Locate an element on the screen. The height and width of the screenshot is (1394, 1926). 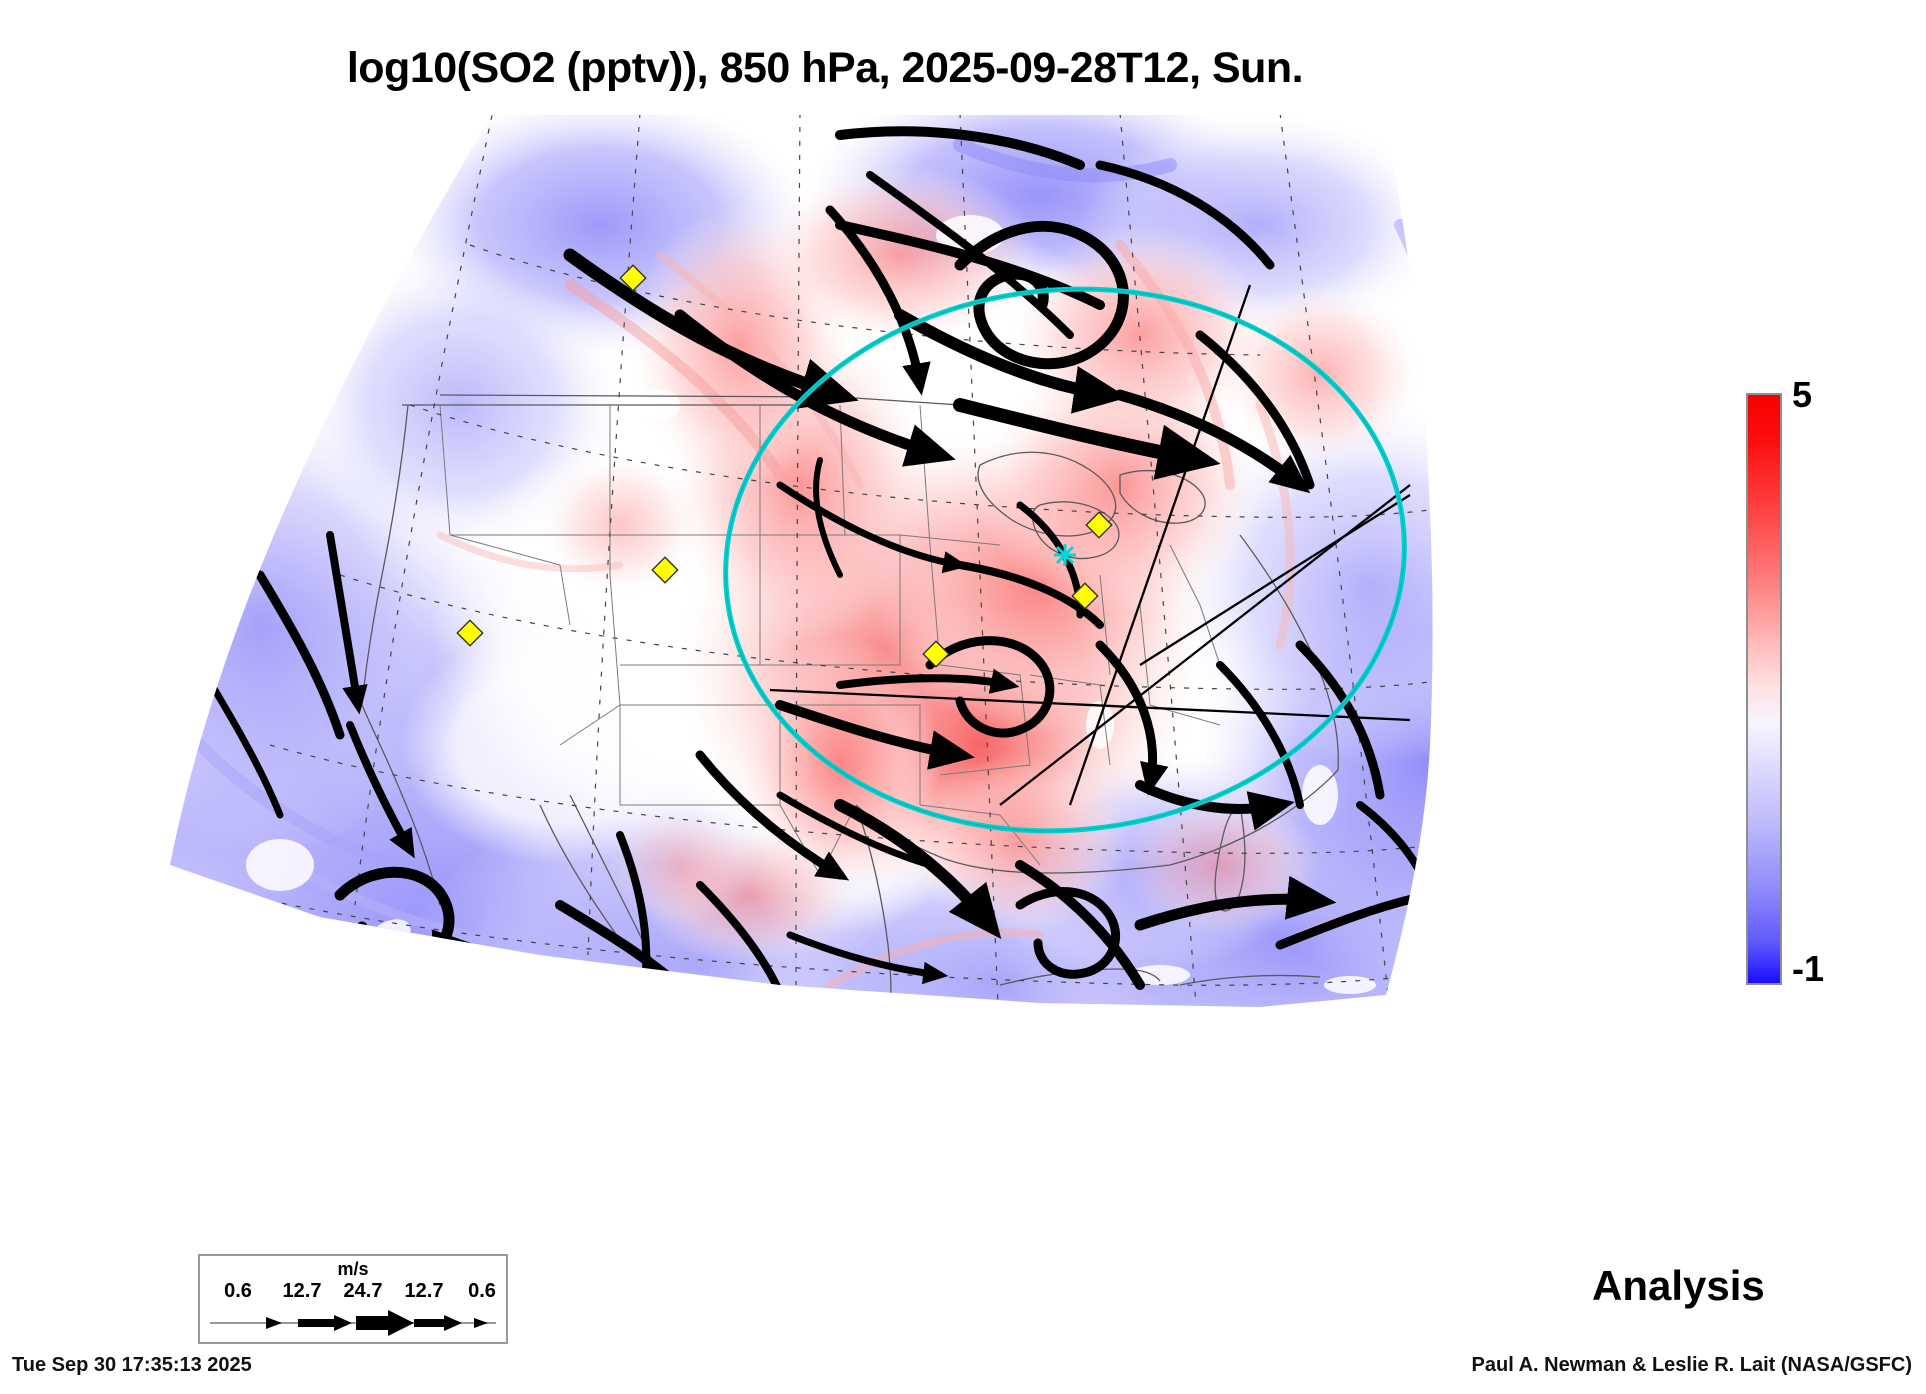
generation-timestamp: Tue Sep 30 17:35:13 2025 is located at coordinates (132, 1365).